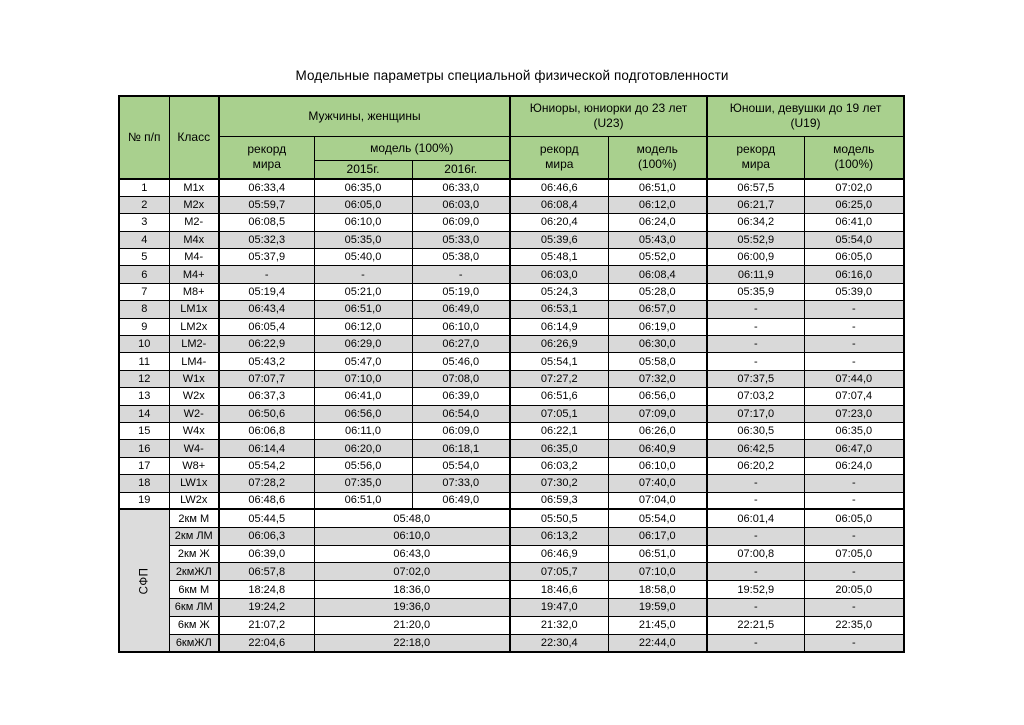  Describe the element at coordinates (144, 327) in the screenshot. I see `row-number: 9` at that location.